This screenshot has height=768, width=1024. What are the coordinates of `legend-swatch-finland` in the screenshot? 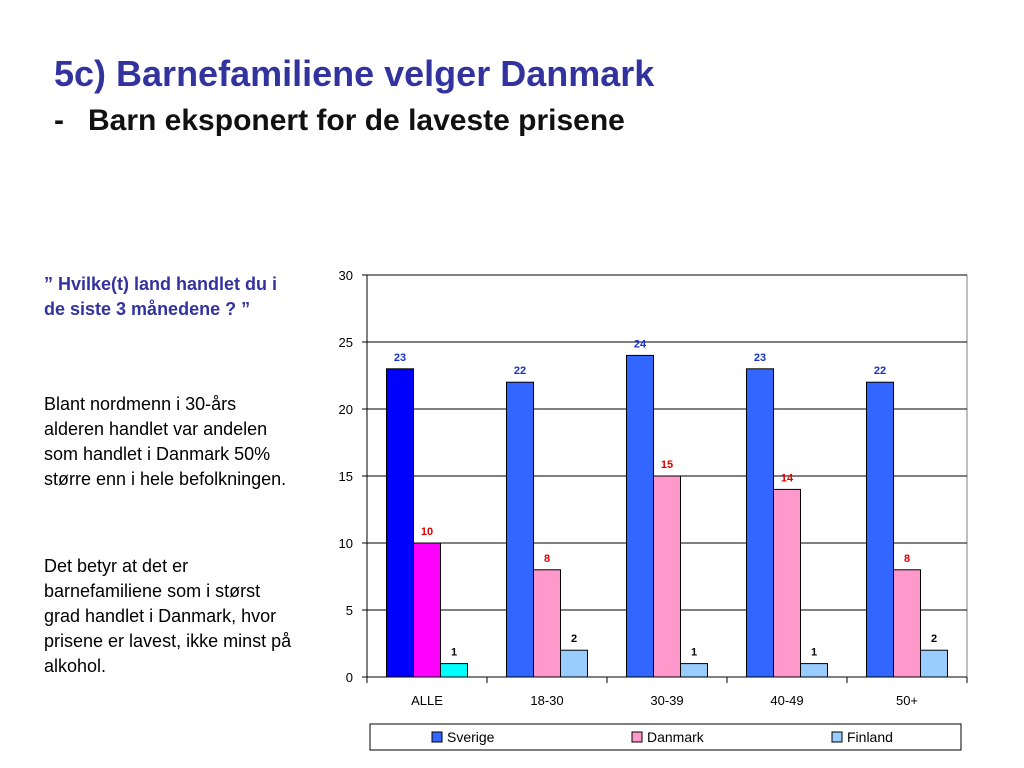 It's located at (837, 737).